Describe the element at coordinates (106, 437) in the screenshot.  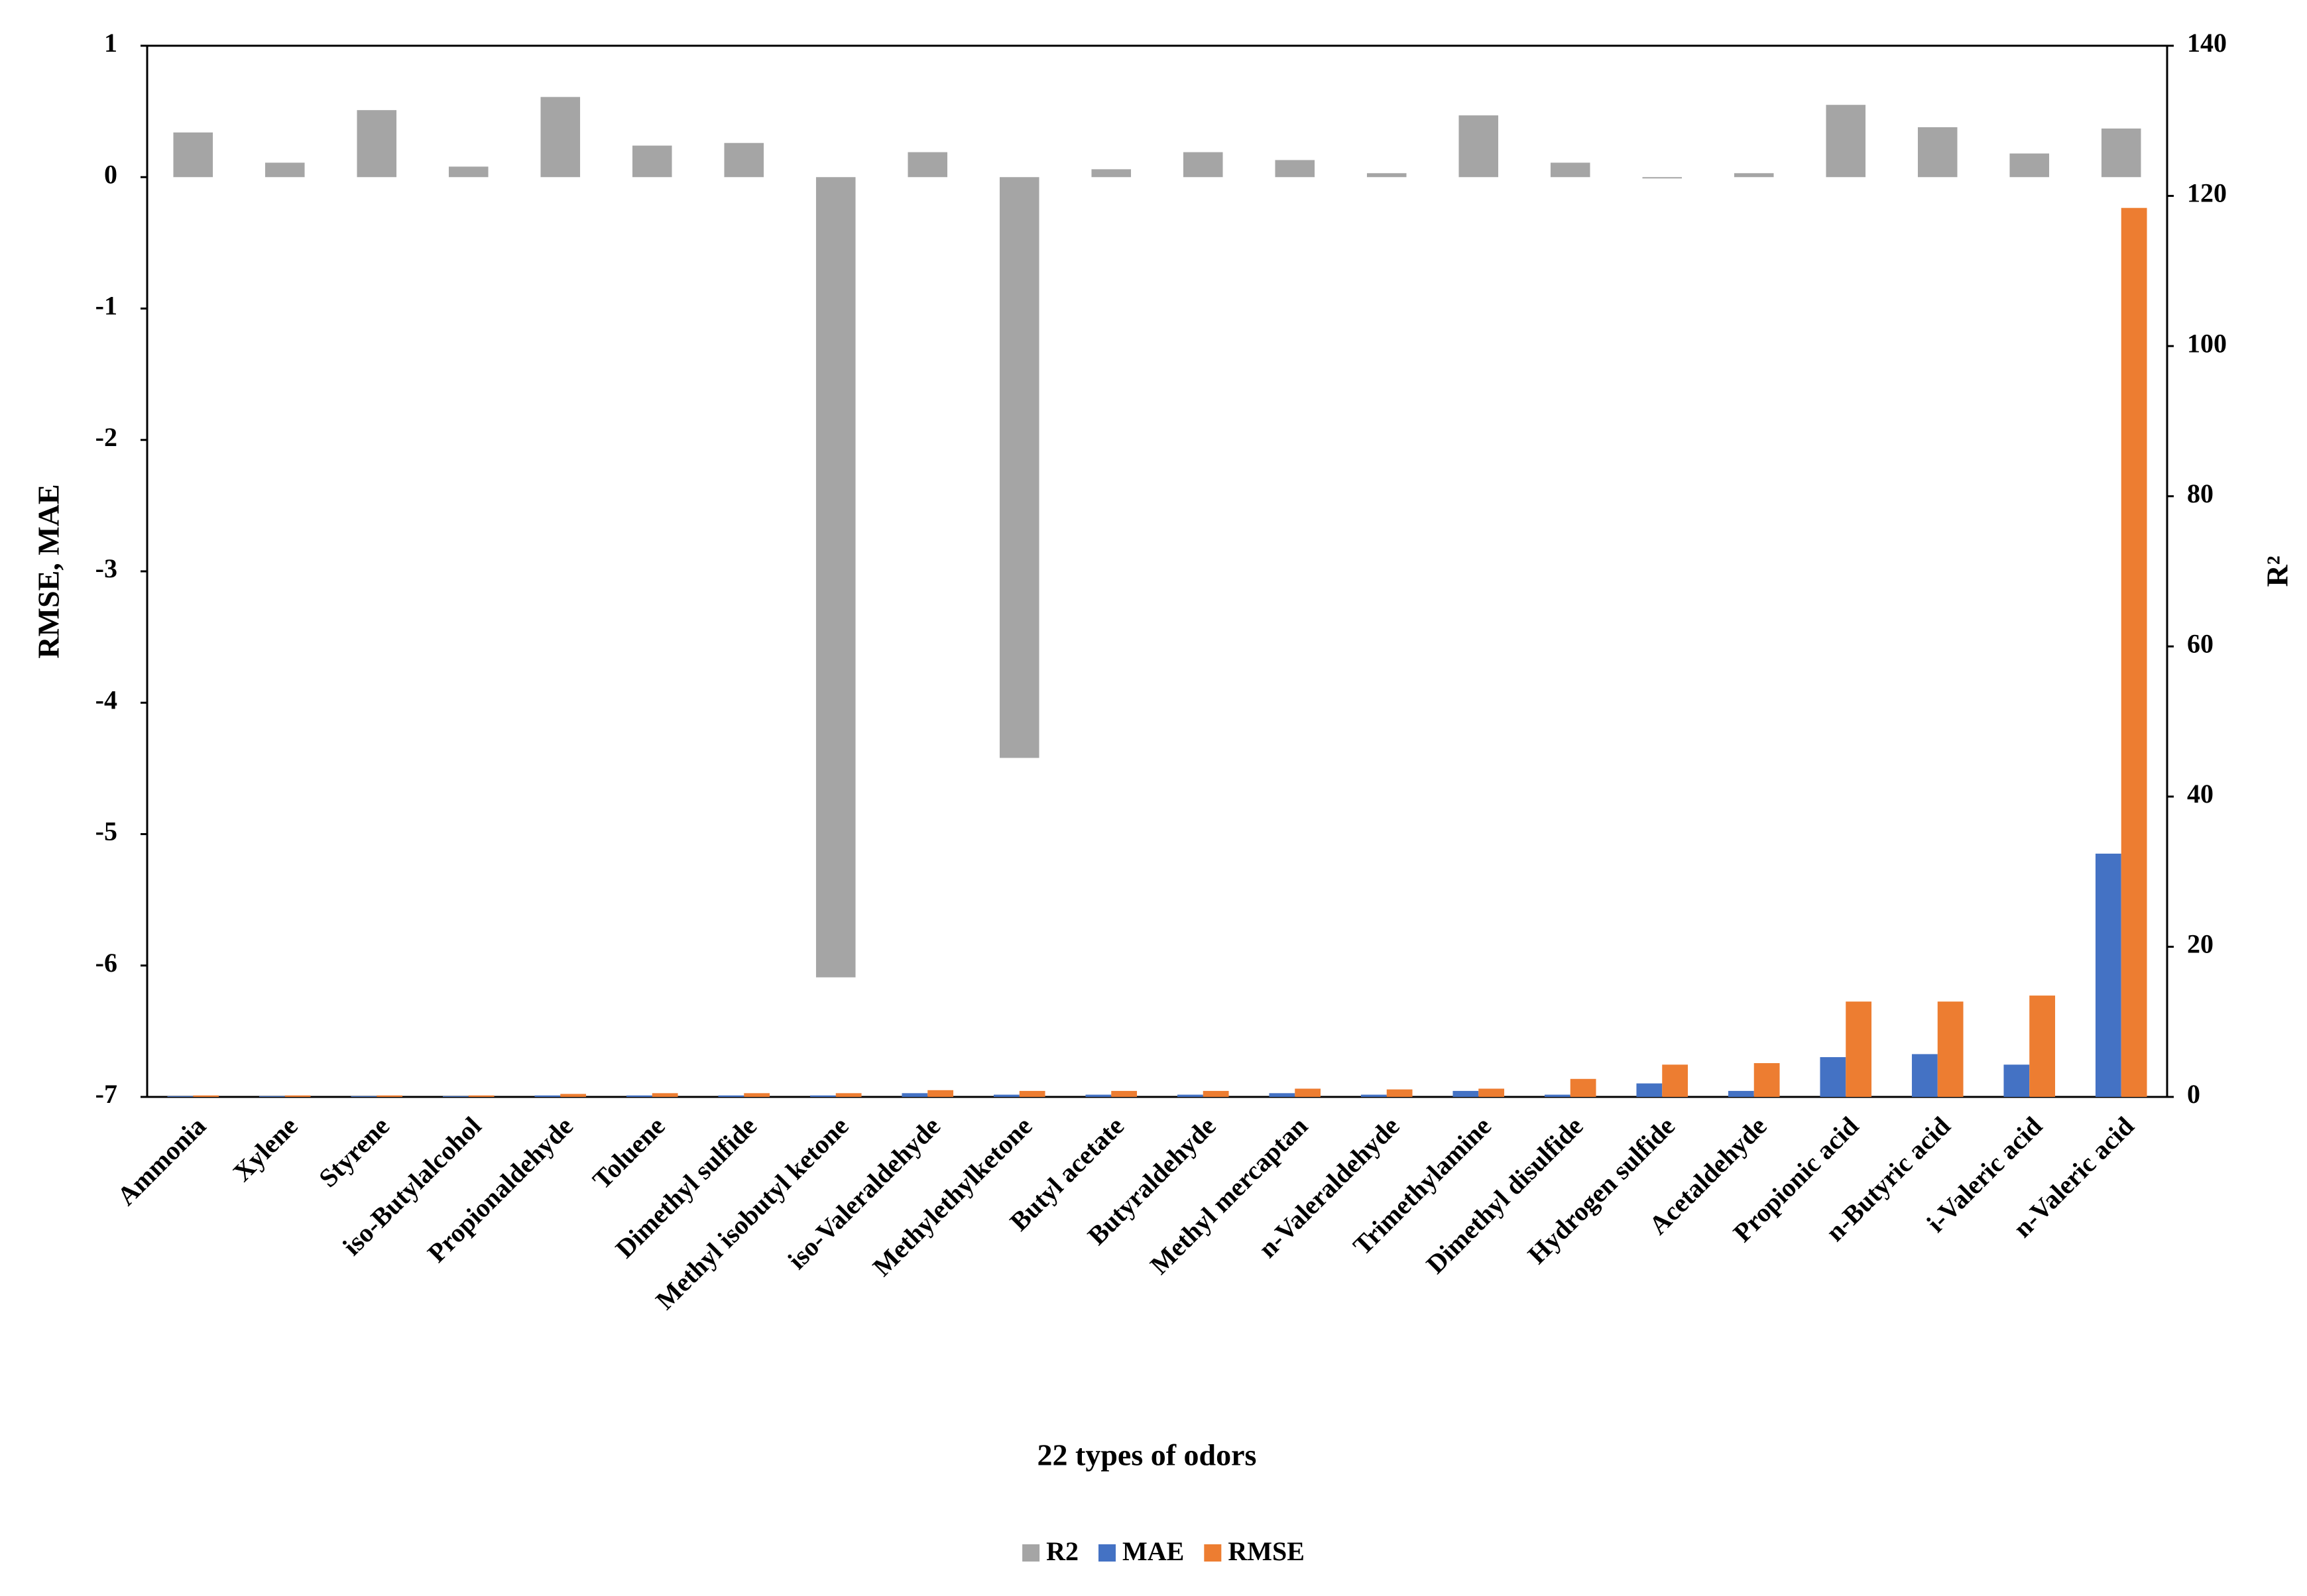
I see `y-tick-label: -2` at that location.